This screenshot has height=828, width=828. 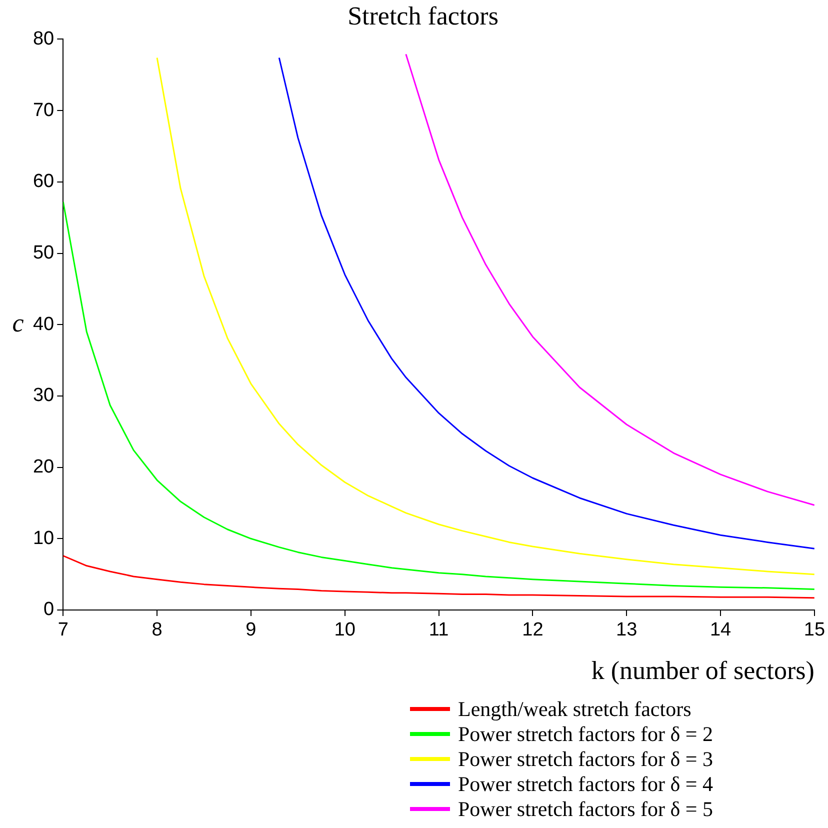 I want to click on y-tick-label: 20, so click(x=43, y=467).